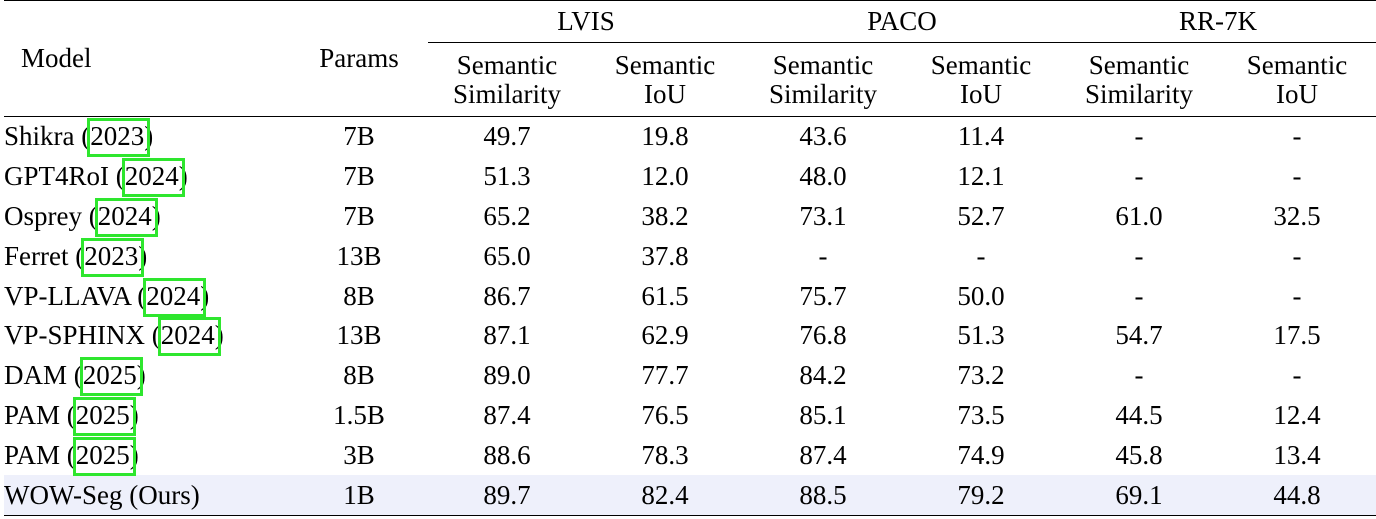 This screenshot has height=519, width=1376. What do you see at coordinates (665, 375) in the screenshot?
I see `value-cell: 77.7` at bounding box center [665, 375].